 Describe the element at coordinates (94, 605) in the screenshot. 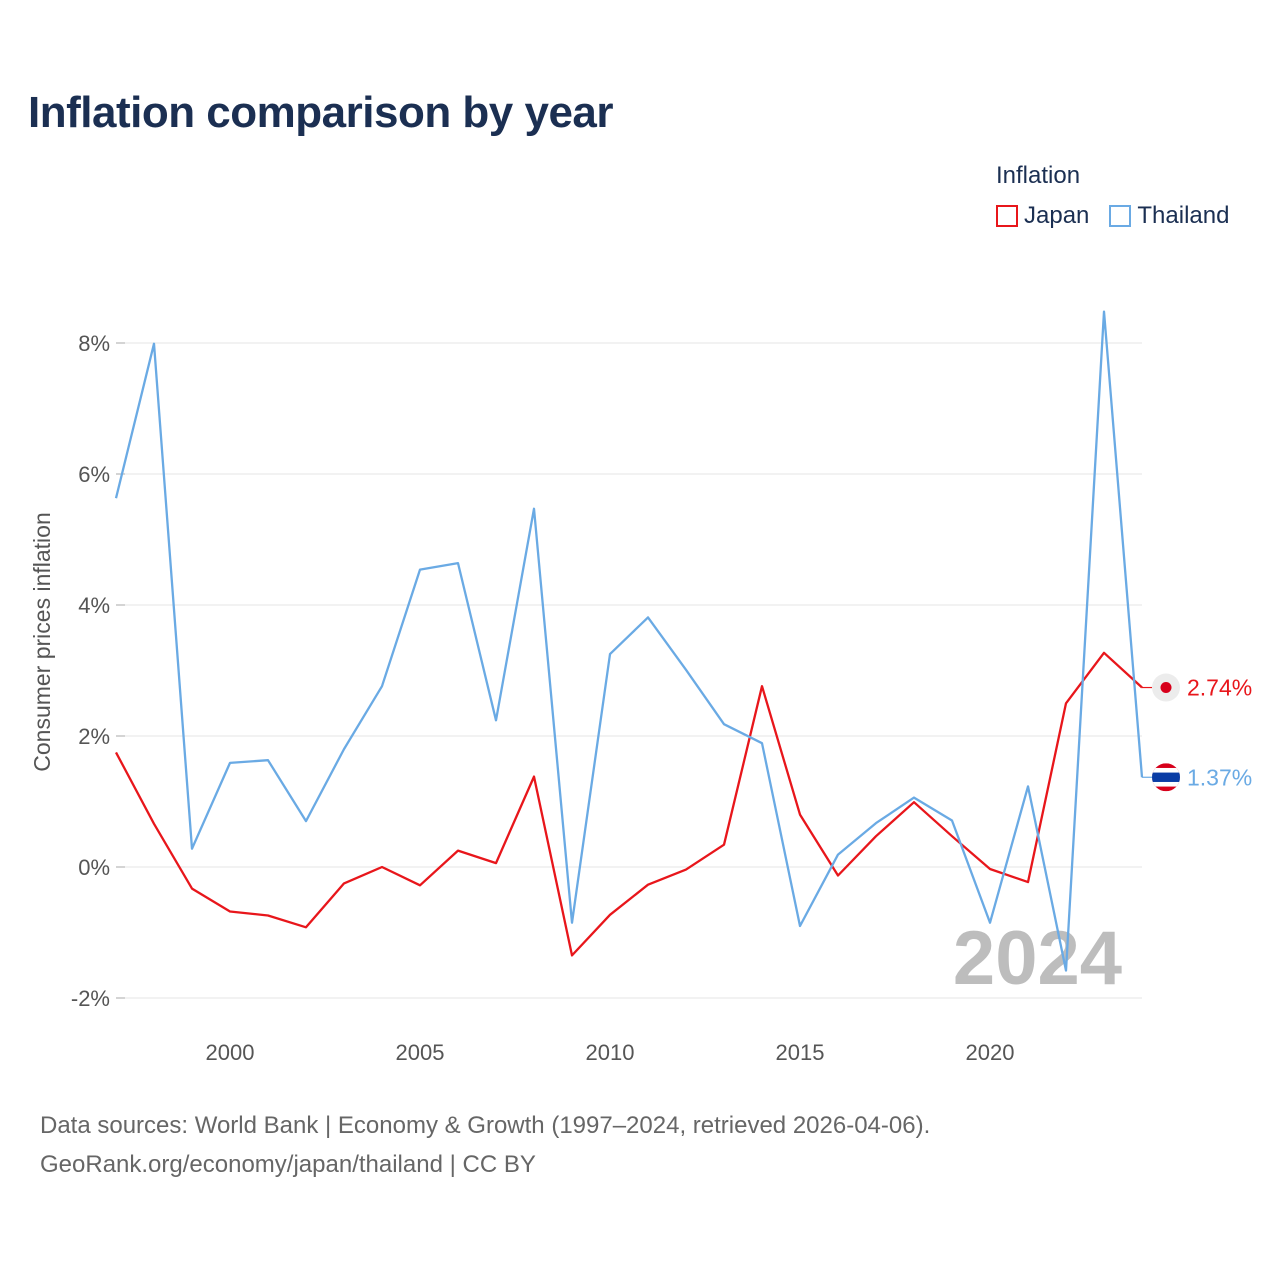

I see `y-tick-label: 4%` at that location.